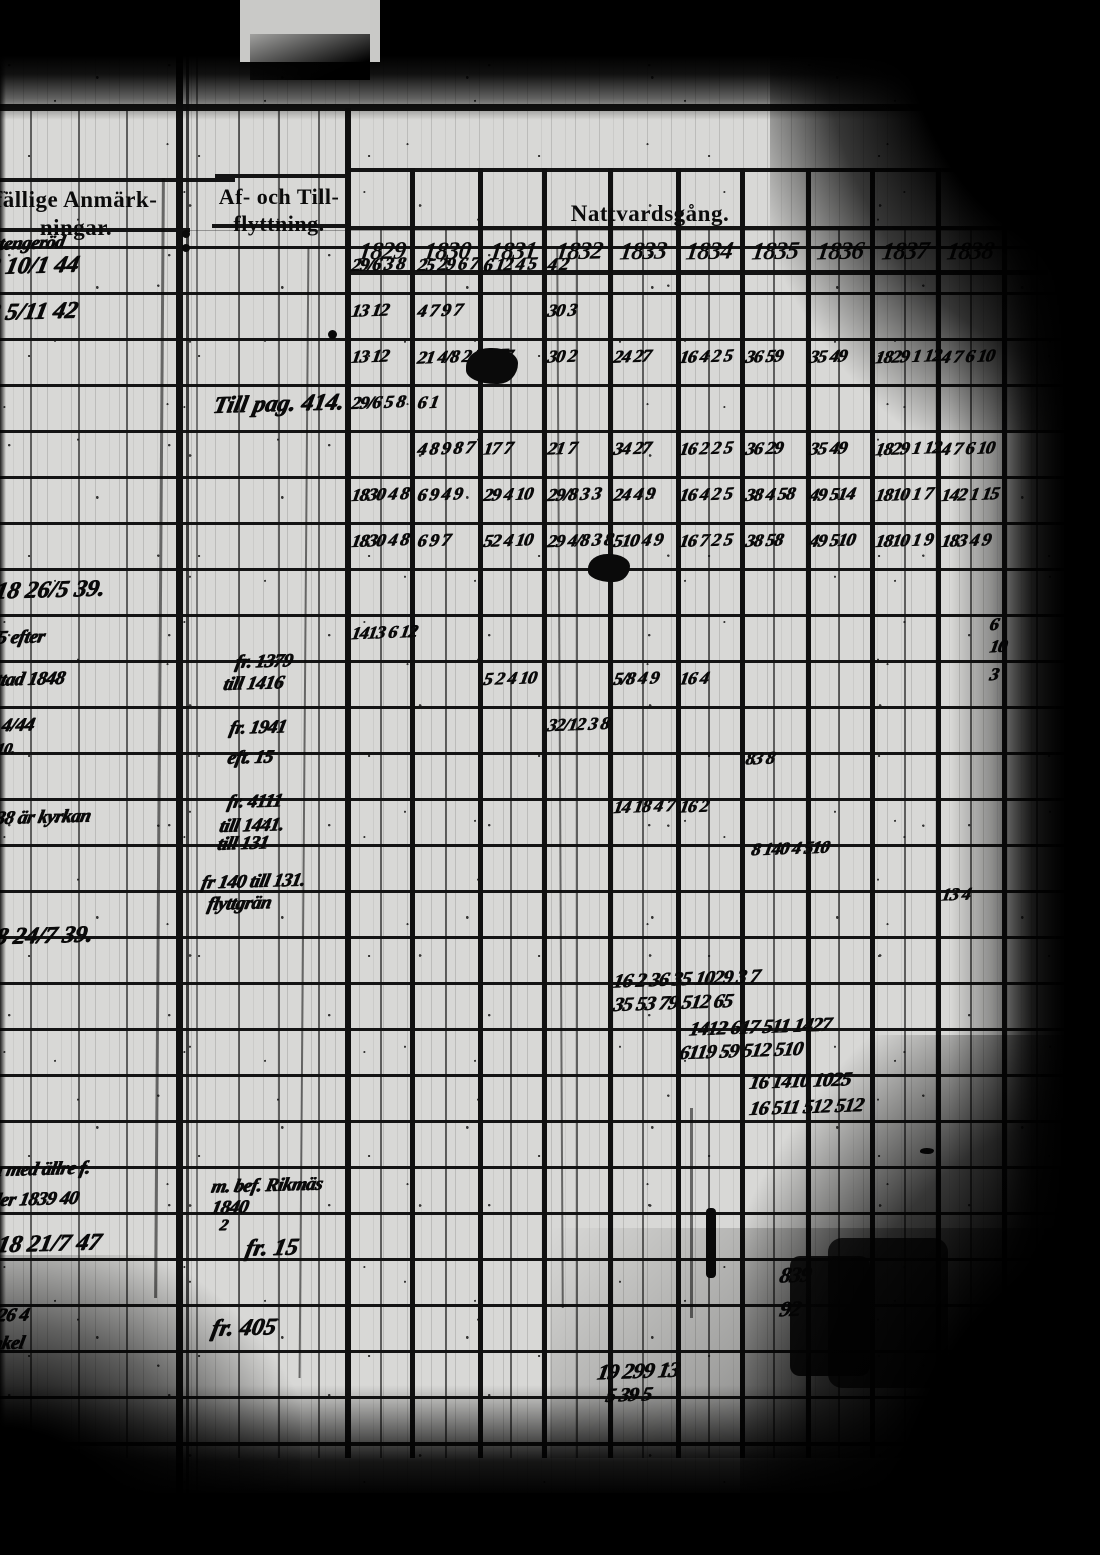 The height and width of the screenshot is (1555, 1100). Describe the element at coordinates (650, 213) in the screenshot. I see `column-header-communion: Nattvardsgång.` at that location.